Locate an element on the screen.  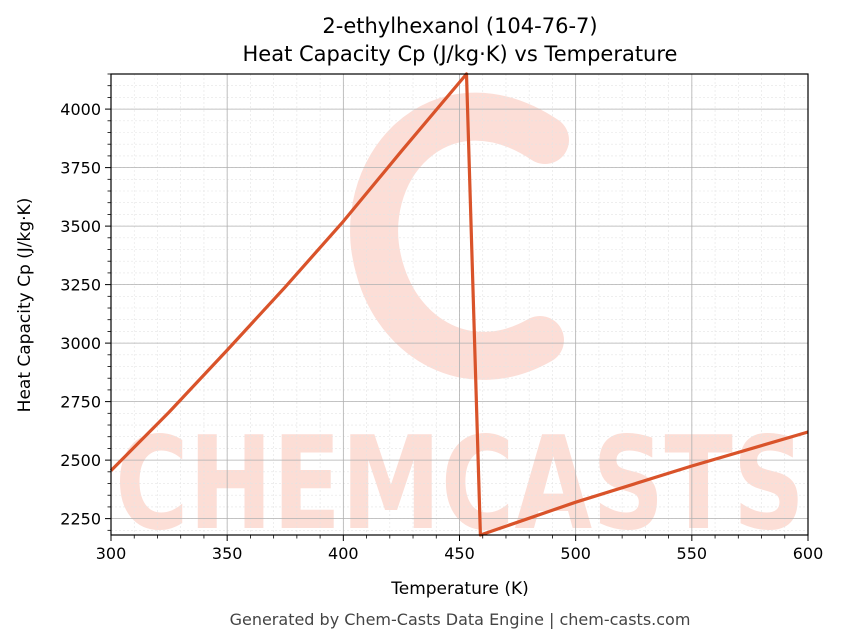
x-axis-ticks: 300 350 400 450 500 550 600 is located at coordinates (460, 549).